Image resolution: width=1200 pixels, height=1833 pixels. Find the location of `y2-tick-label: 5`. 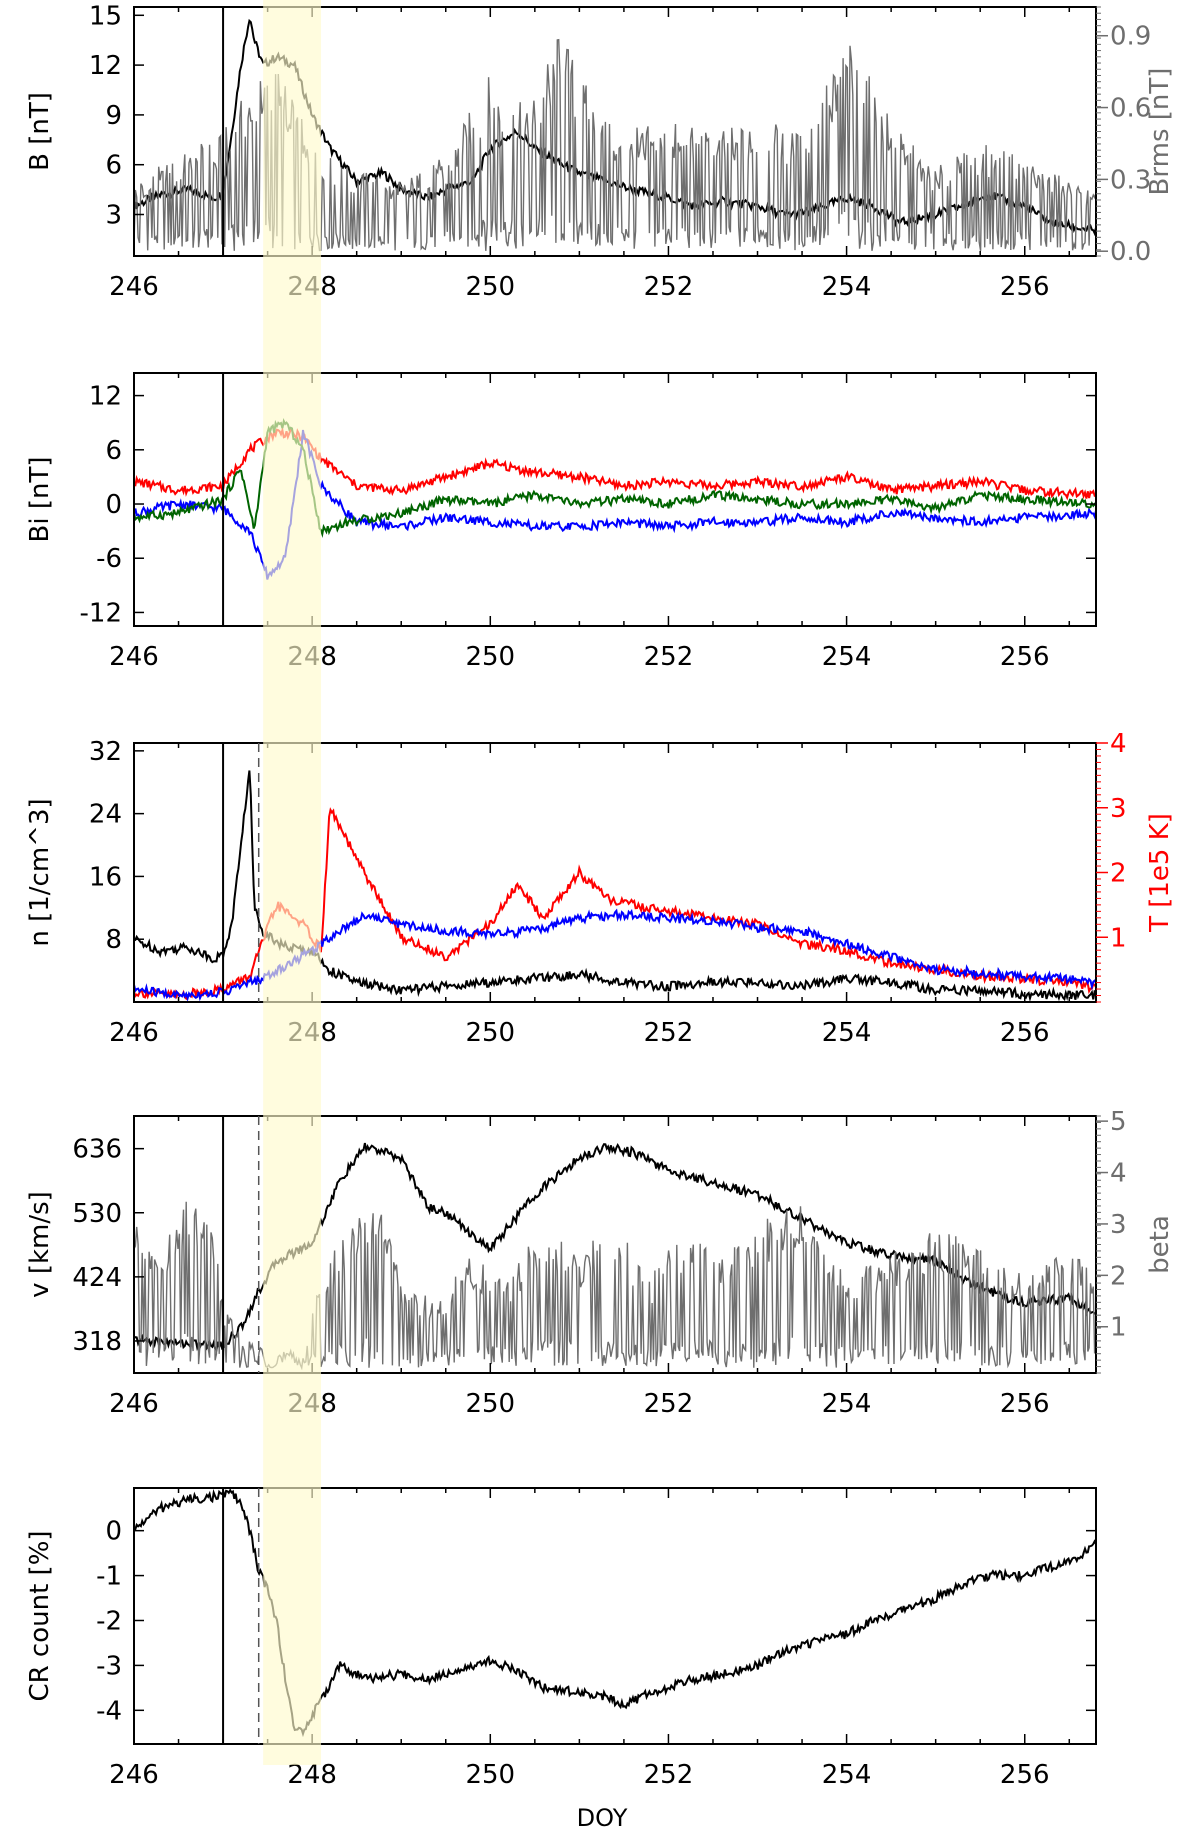

y2-tick-label: 5 is located at coordinates (1118, 1122).